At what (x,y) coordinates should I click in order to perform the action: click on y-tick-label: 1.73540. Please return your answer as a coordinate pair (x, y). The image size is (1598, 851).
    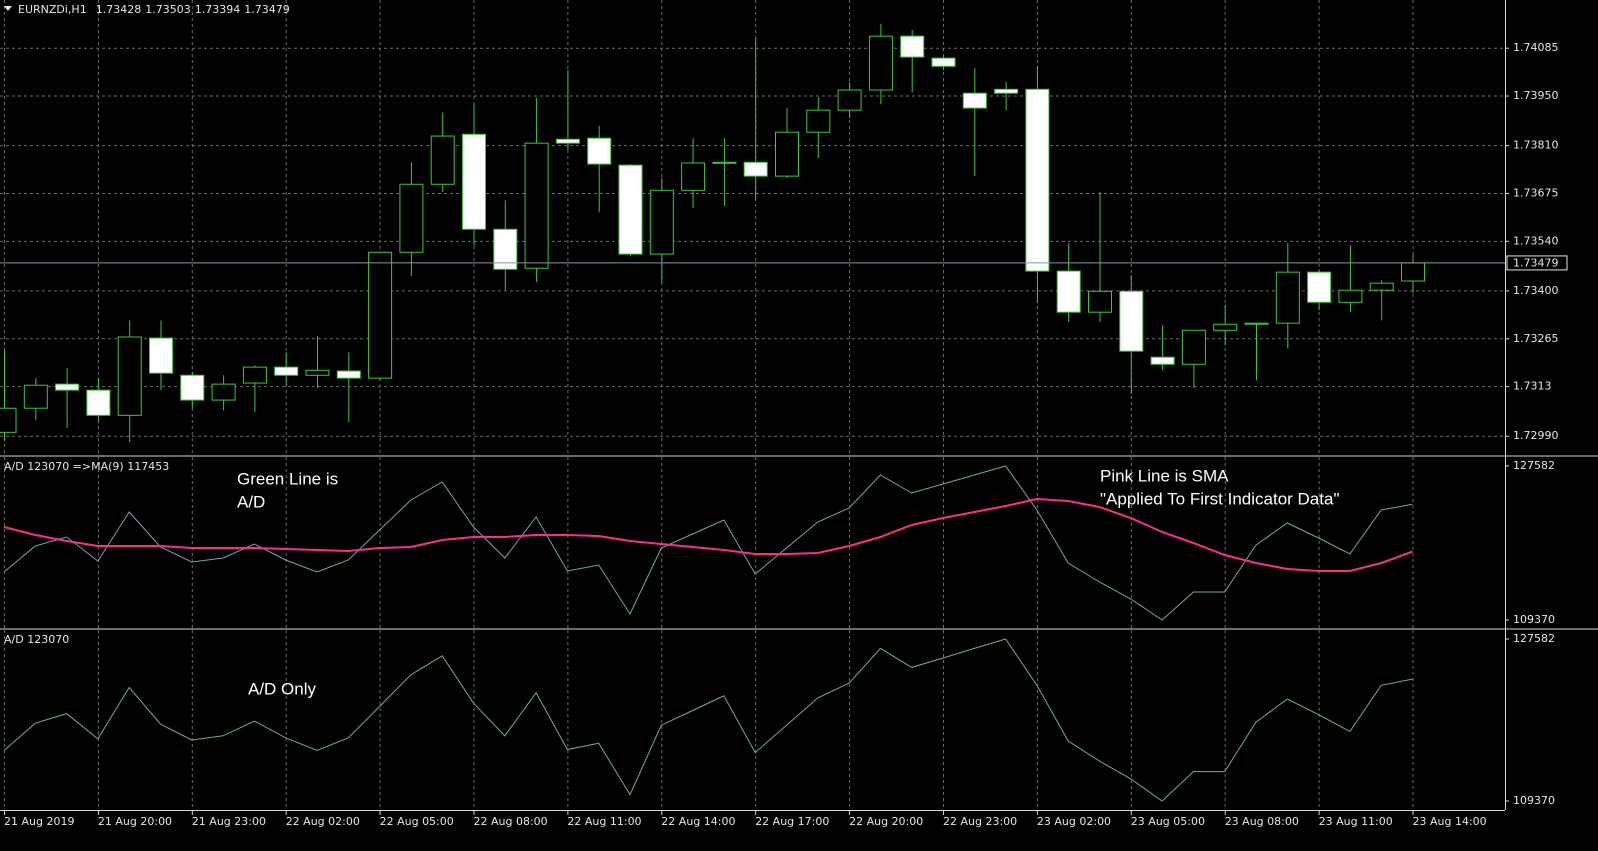
    Looking at the image, I should click on (1536, 240).